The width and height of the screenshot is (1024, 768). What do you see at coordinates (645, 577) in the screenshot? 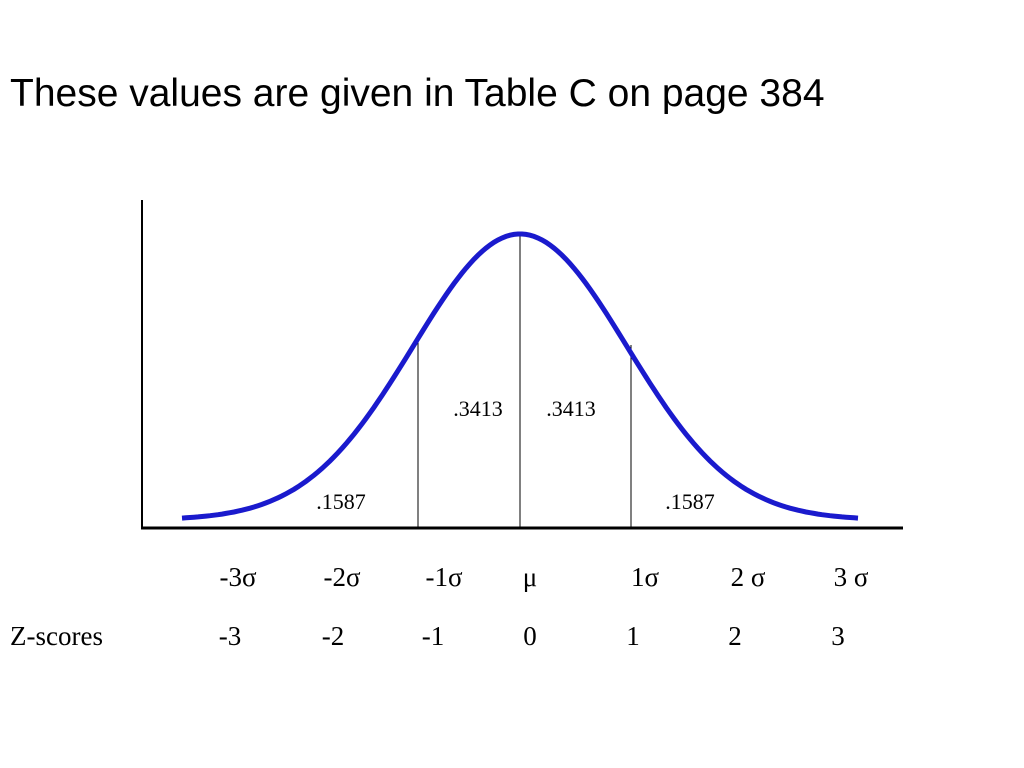
I see `sigma-label: 1σ` at bounding box center [645, 577].